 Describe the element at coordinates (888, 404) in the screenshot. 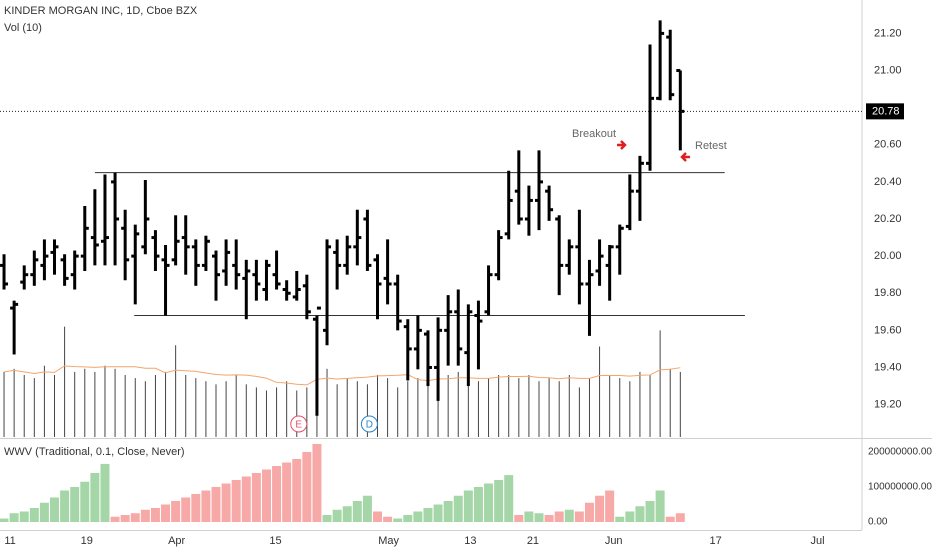

I see `y-tick-label: 19.20` at that location.